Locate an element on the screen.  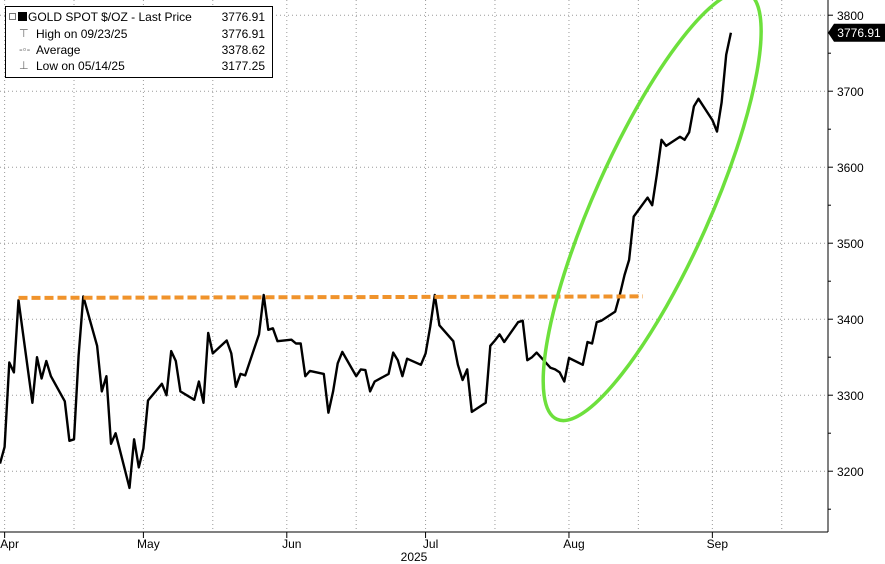
resistance-dashed-line is located at coordinates (331, 297).